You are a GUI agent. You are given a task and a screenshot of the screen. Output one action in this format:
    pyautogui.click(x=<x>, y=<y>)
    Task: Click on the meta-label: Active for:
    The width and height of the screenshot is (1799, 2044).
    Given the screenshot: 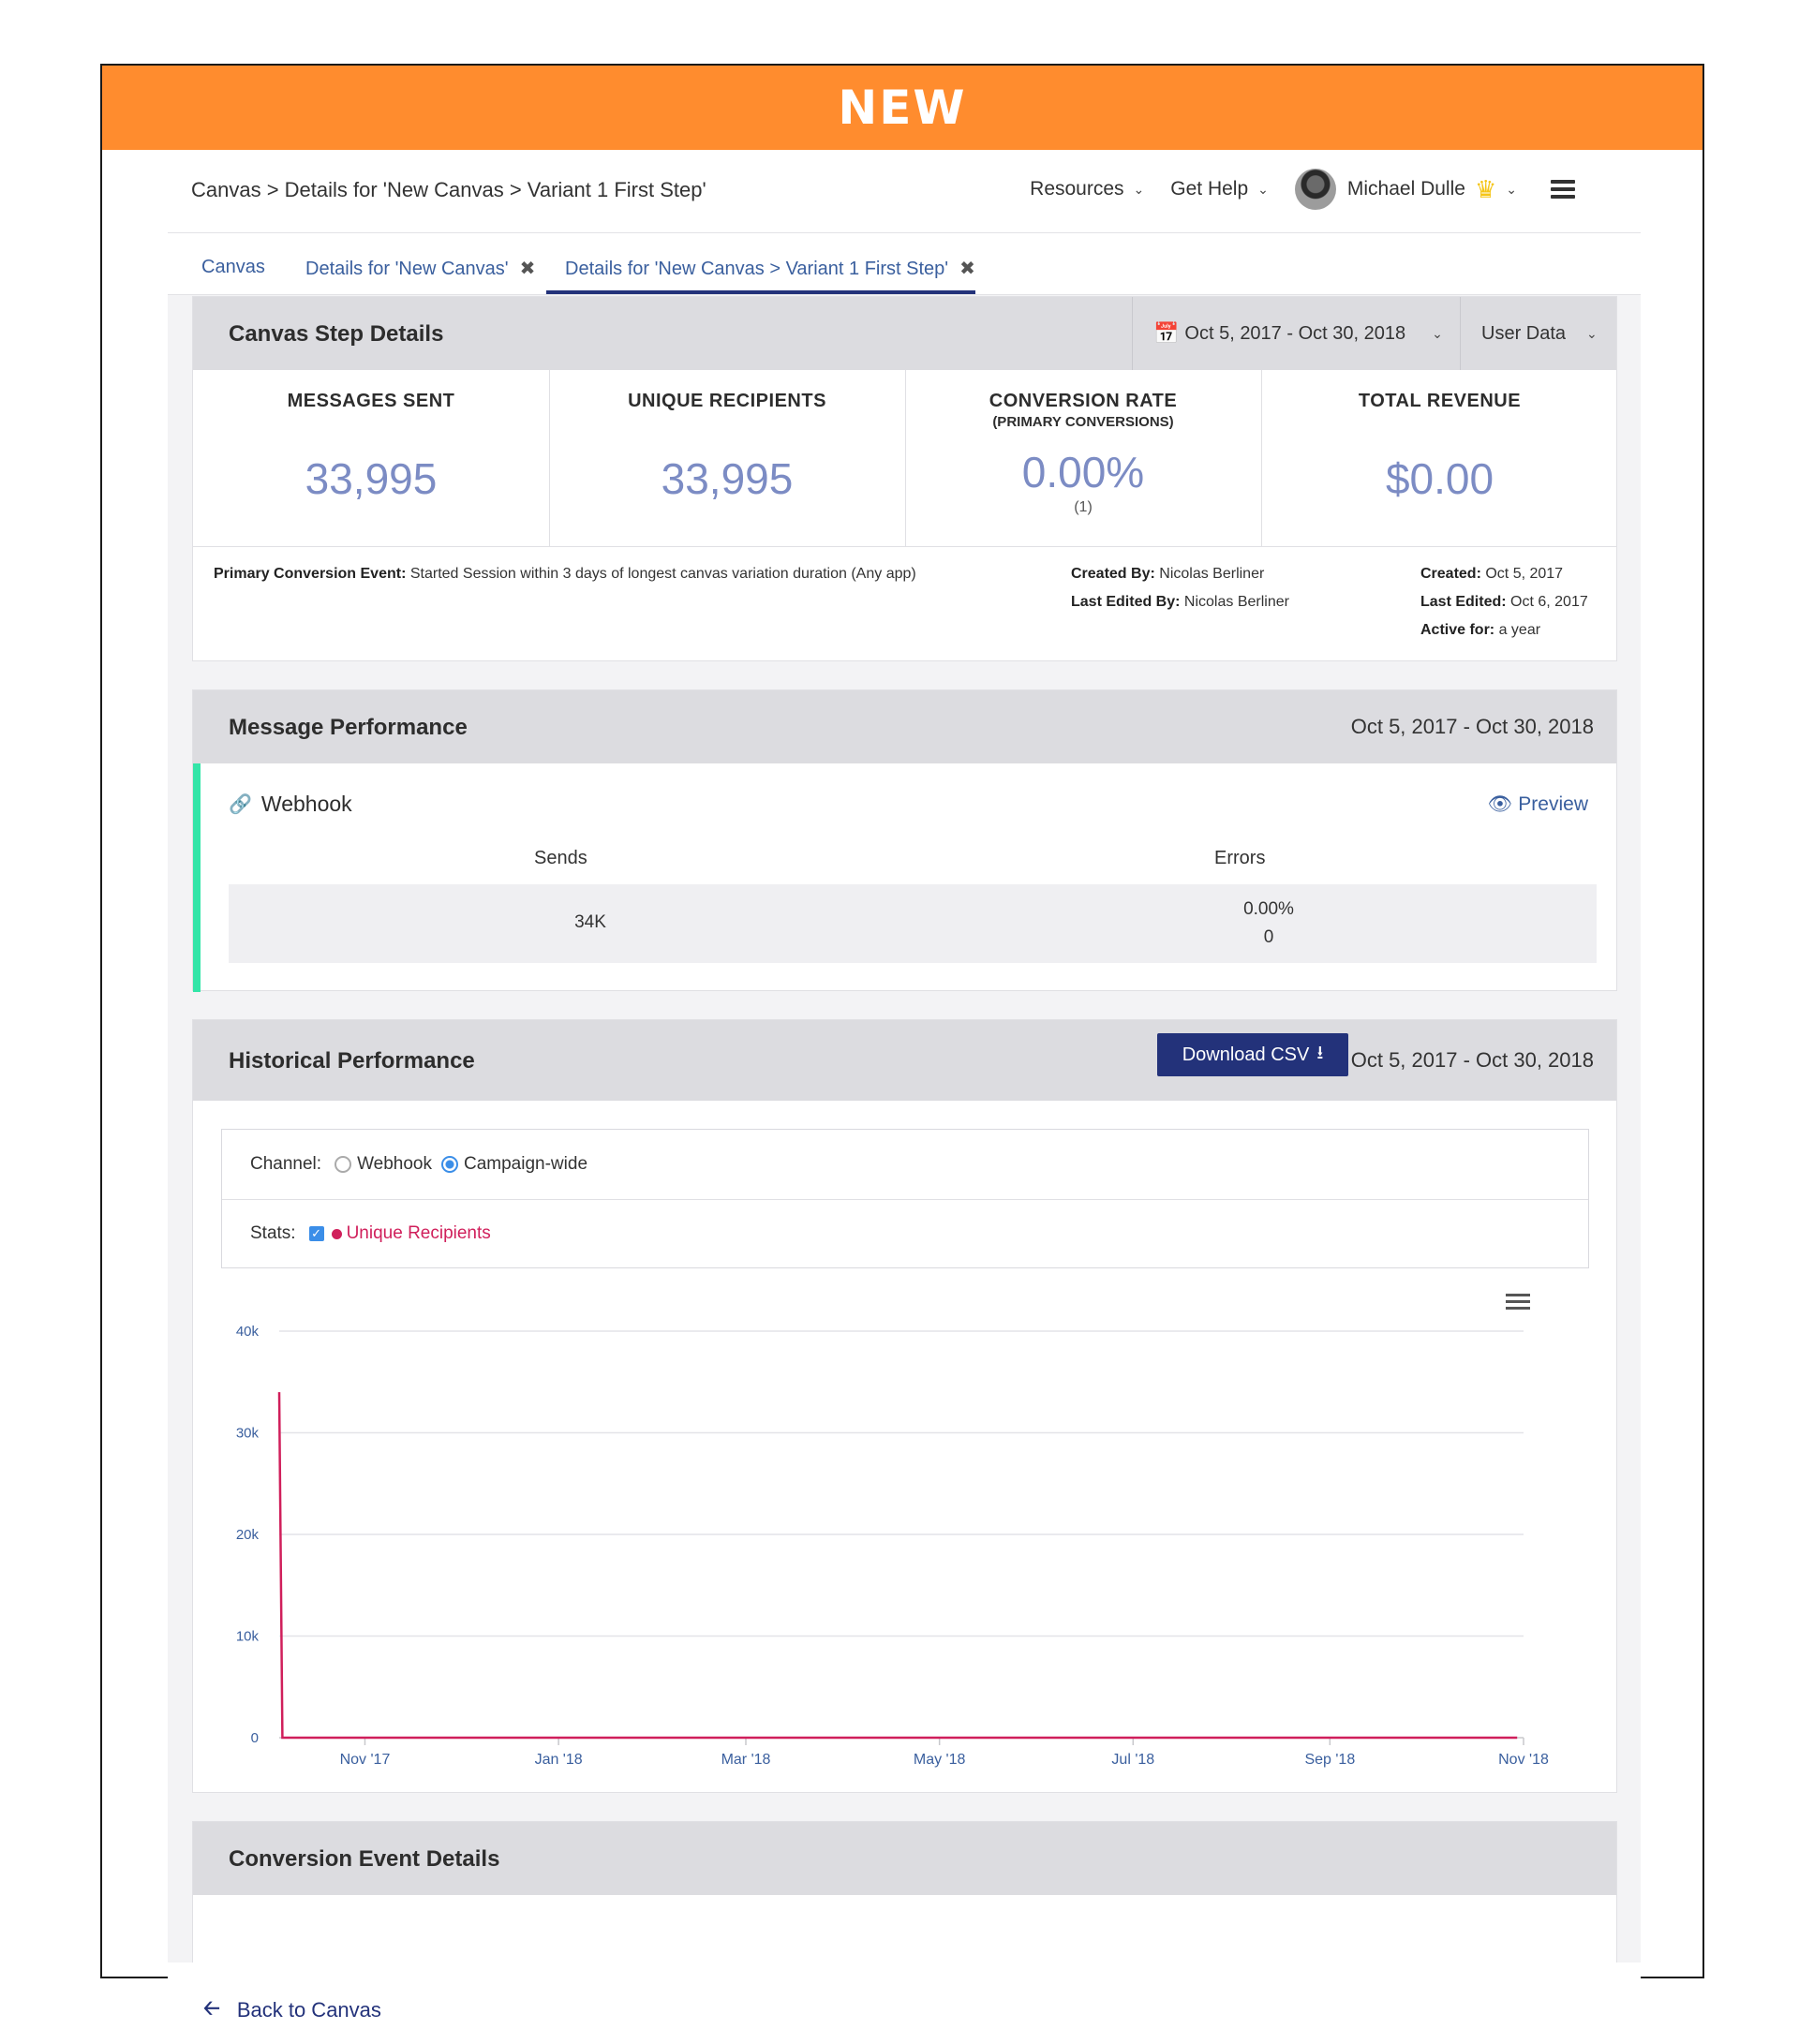 What is the action you would take?
    pyautogui.click(x=1457, y=630)
    